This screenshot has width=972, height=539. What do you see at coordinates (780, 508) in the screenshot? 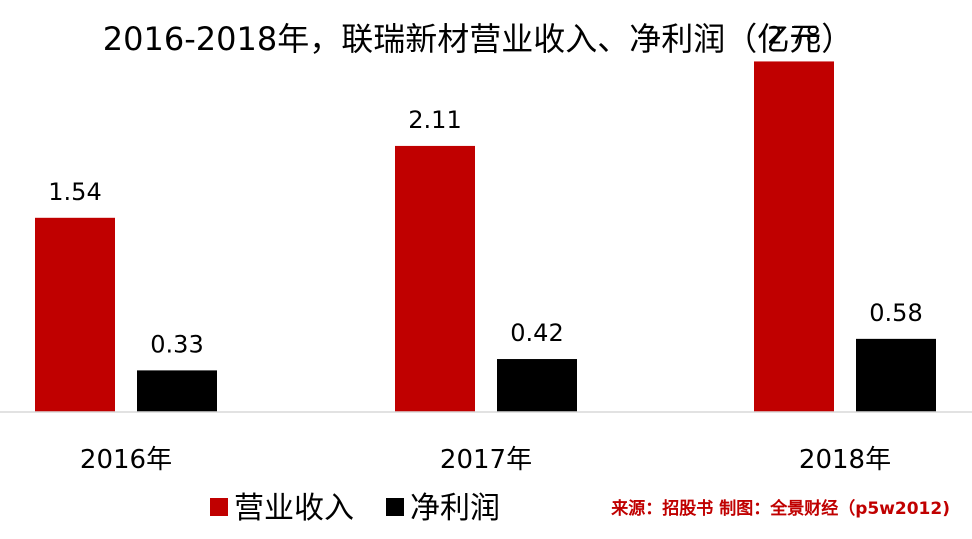
I see `source-note: 来源：招股书 制图：全景财经（p5w2012)` at bounding box center [780, 508].